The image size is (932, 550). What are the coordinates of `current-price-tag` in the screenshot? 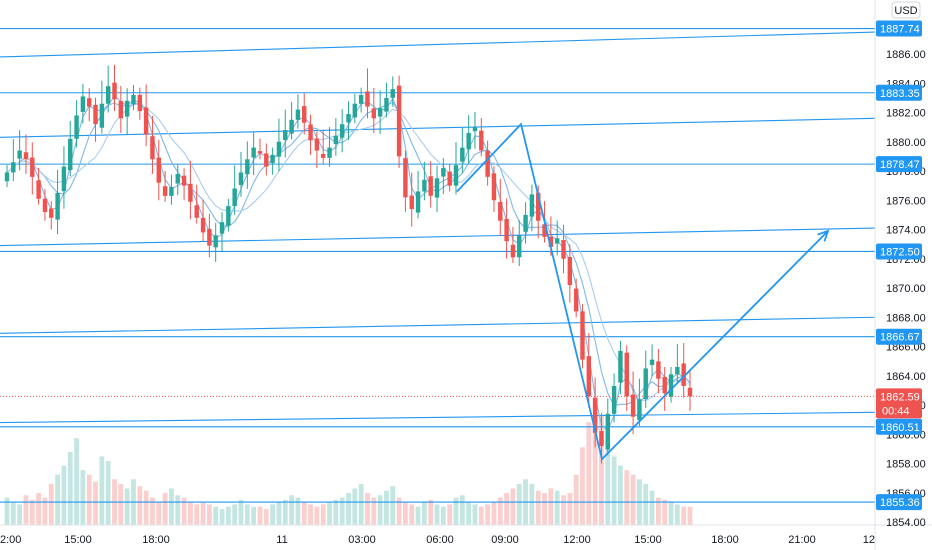 It's located at (899, 403).